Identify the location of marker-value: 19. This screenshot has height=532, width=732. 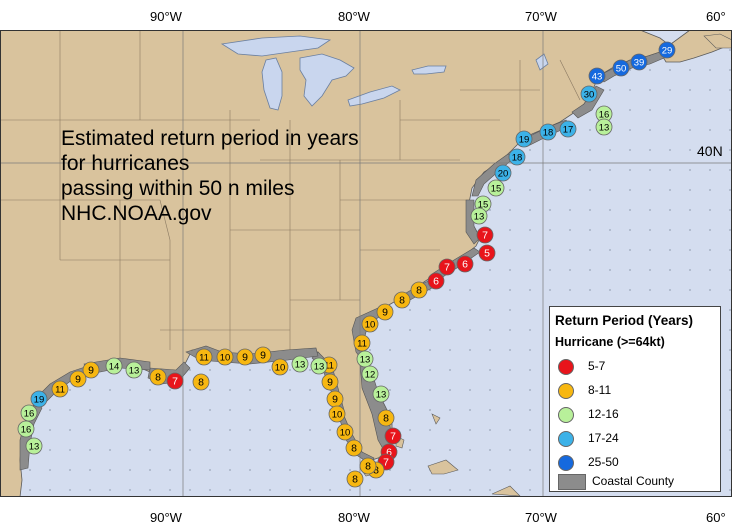
(39, 400).